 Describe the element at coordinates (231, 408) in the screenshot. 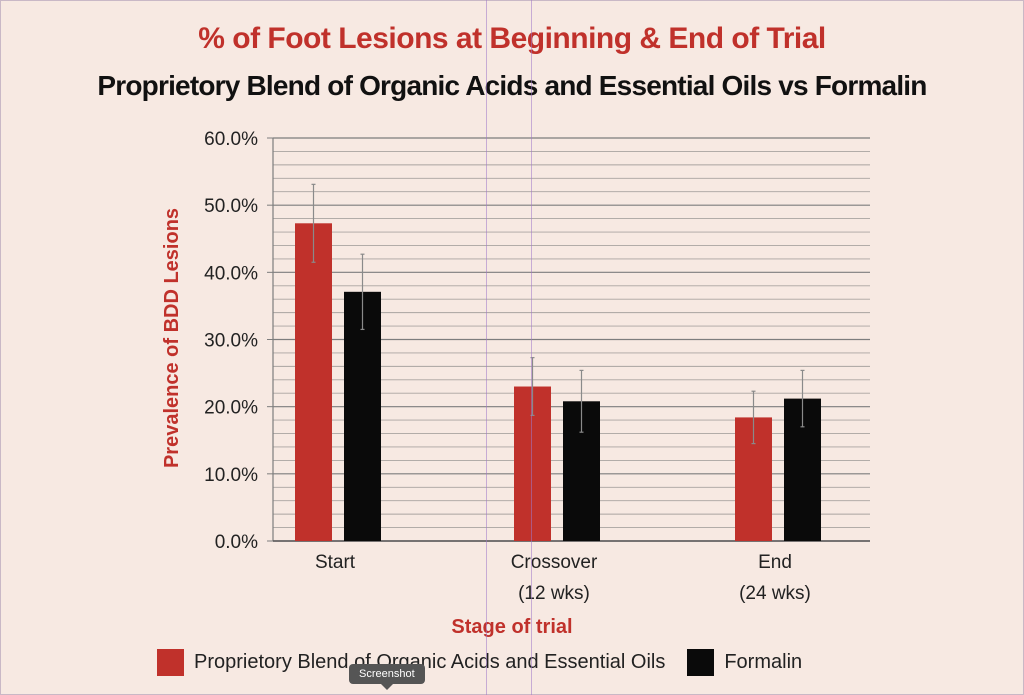

I see `y-tick-label: 20.0%` at that location.